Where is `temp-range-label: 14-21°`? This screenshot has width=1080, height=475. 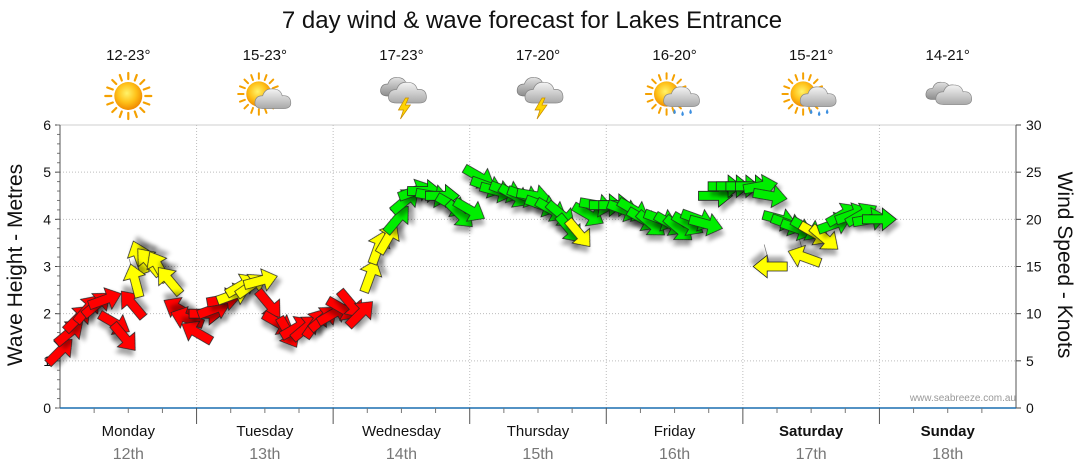
temp-range-label: 14-21° is located at coordinates (948, 55).